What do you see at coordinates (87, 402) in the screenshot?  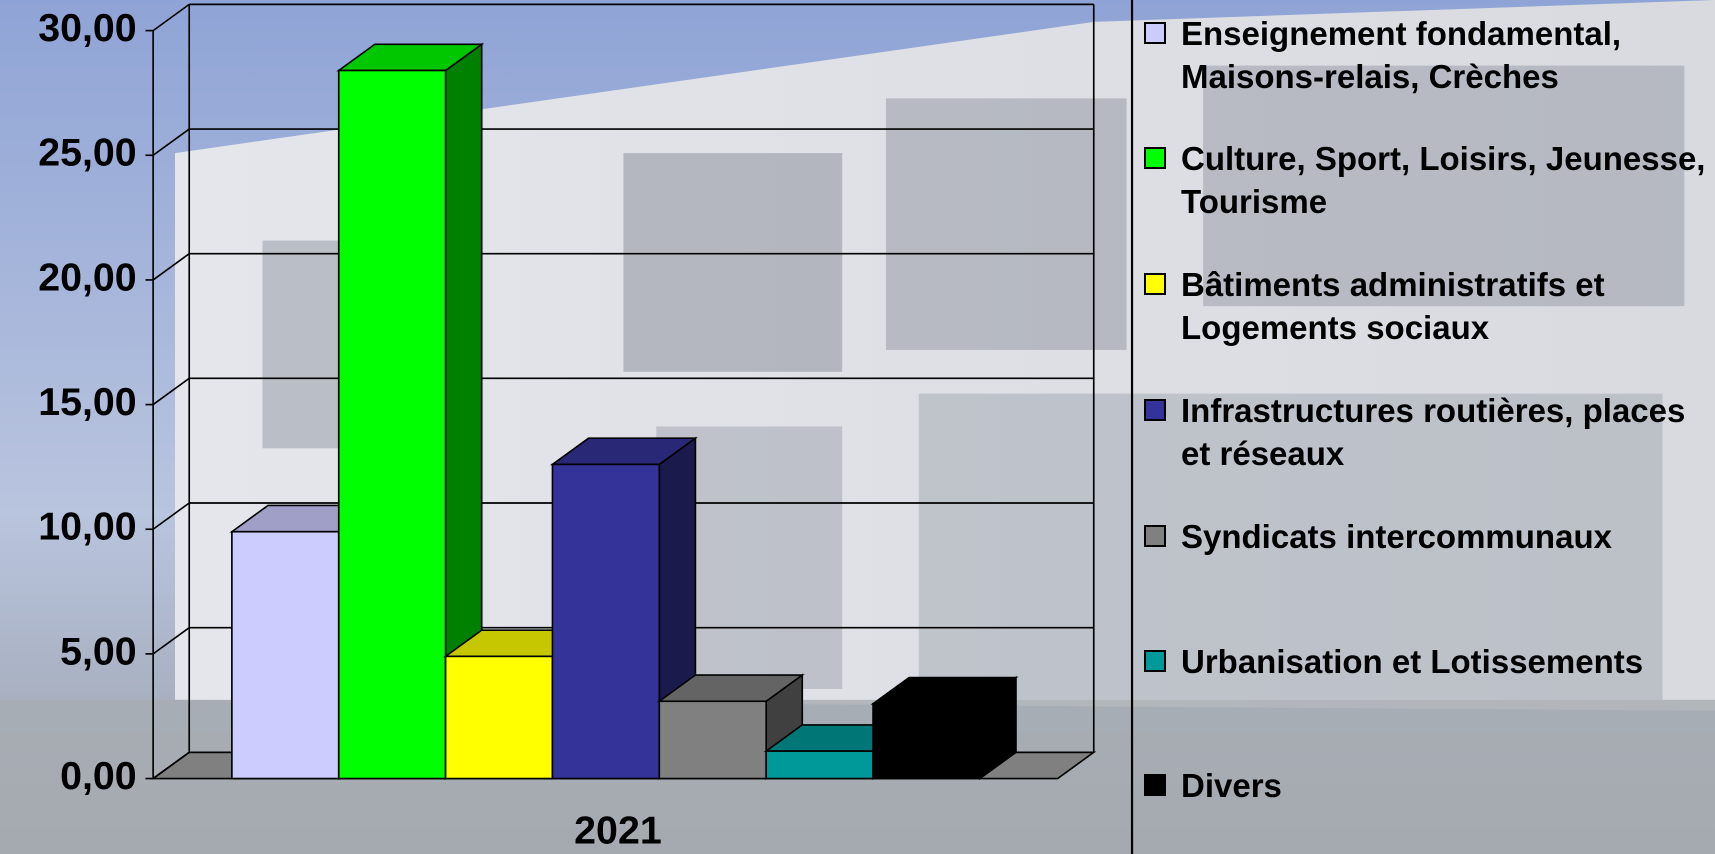 I see `y-tick-label: 15,00` at bounding box center [87, 402].